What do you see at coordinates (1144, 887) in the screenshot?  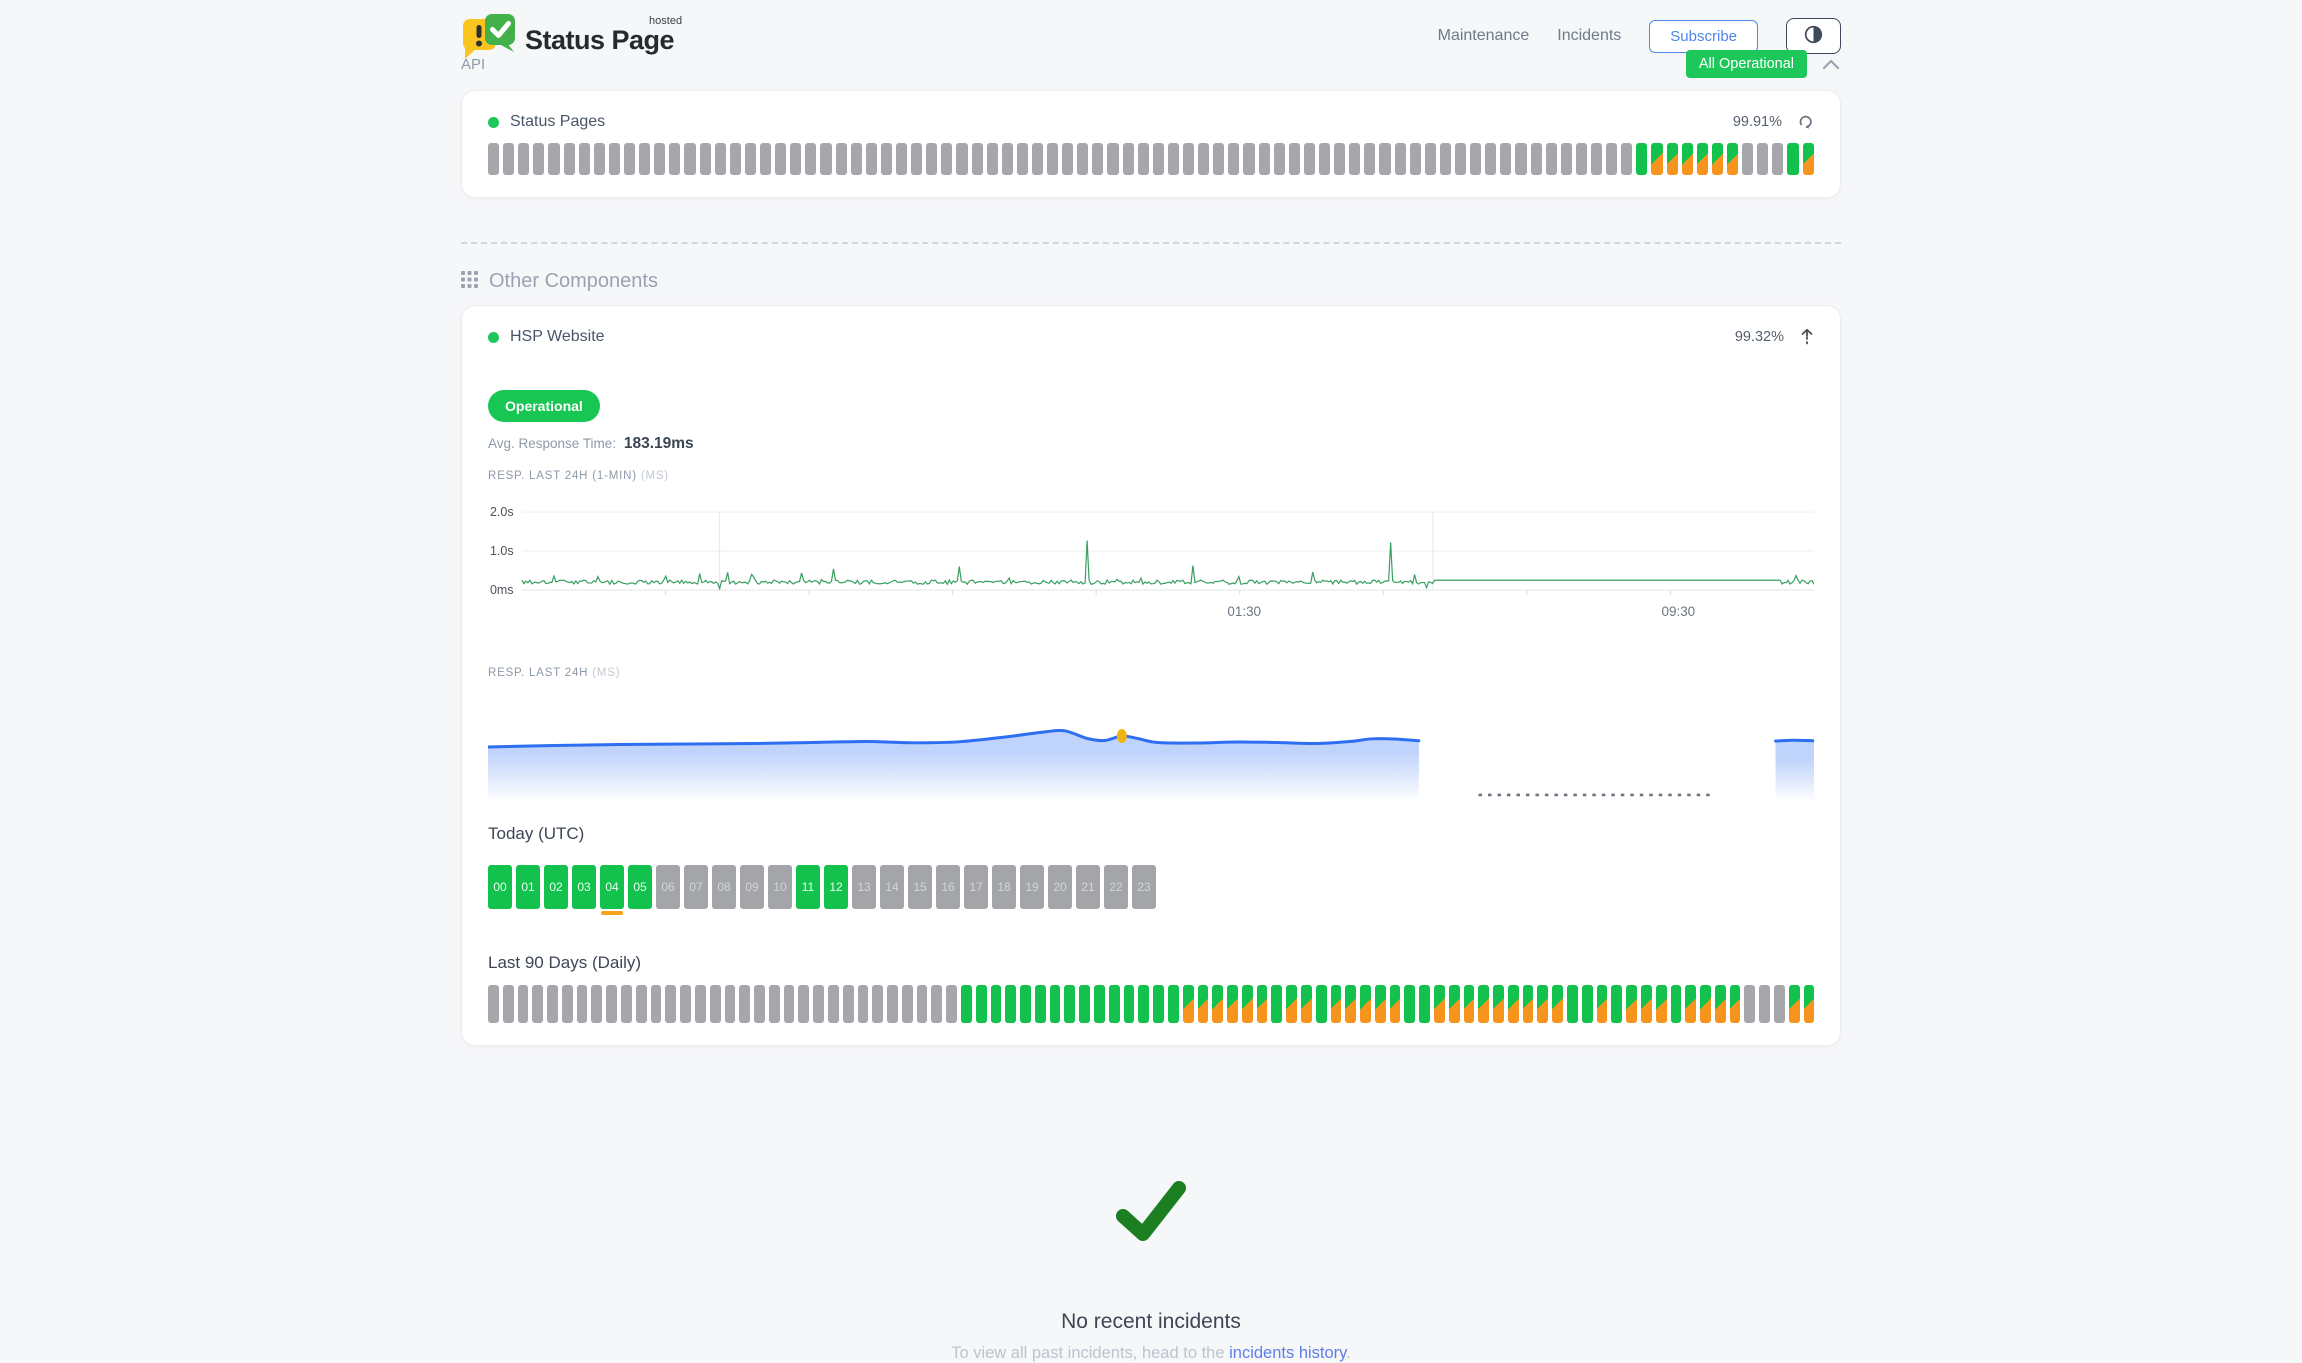 I see `hour-block-23: 23` at bounding box center [1144, 887].